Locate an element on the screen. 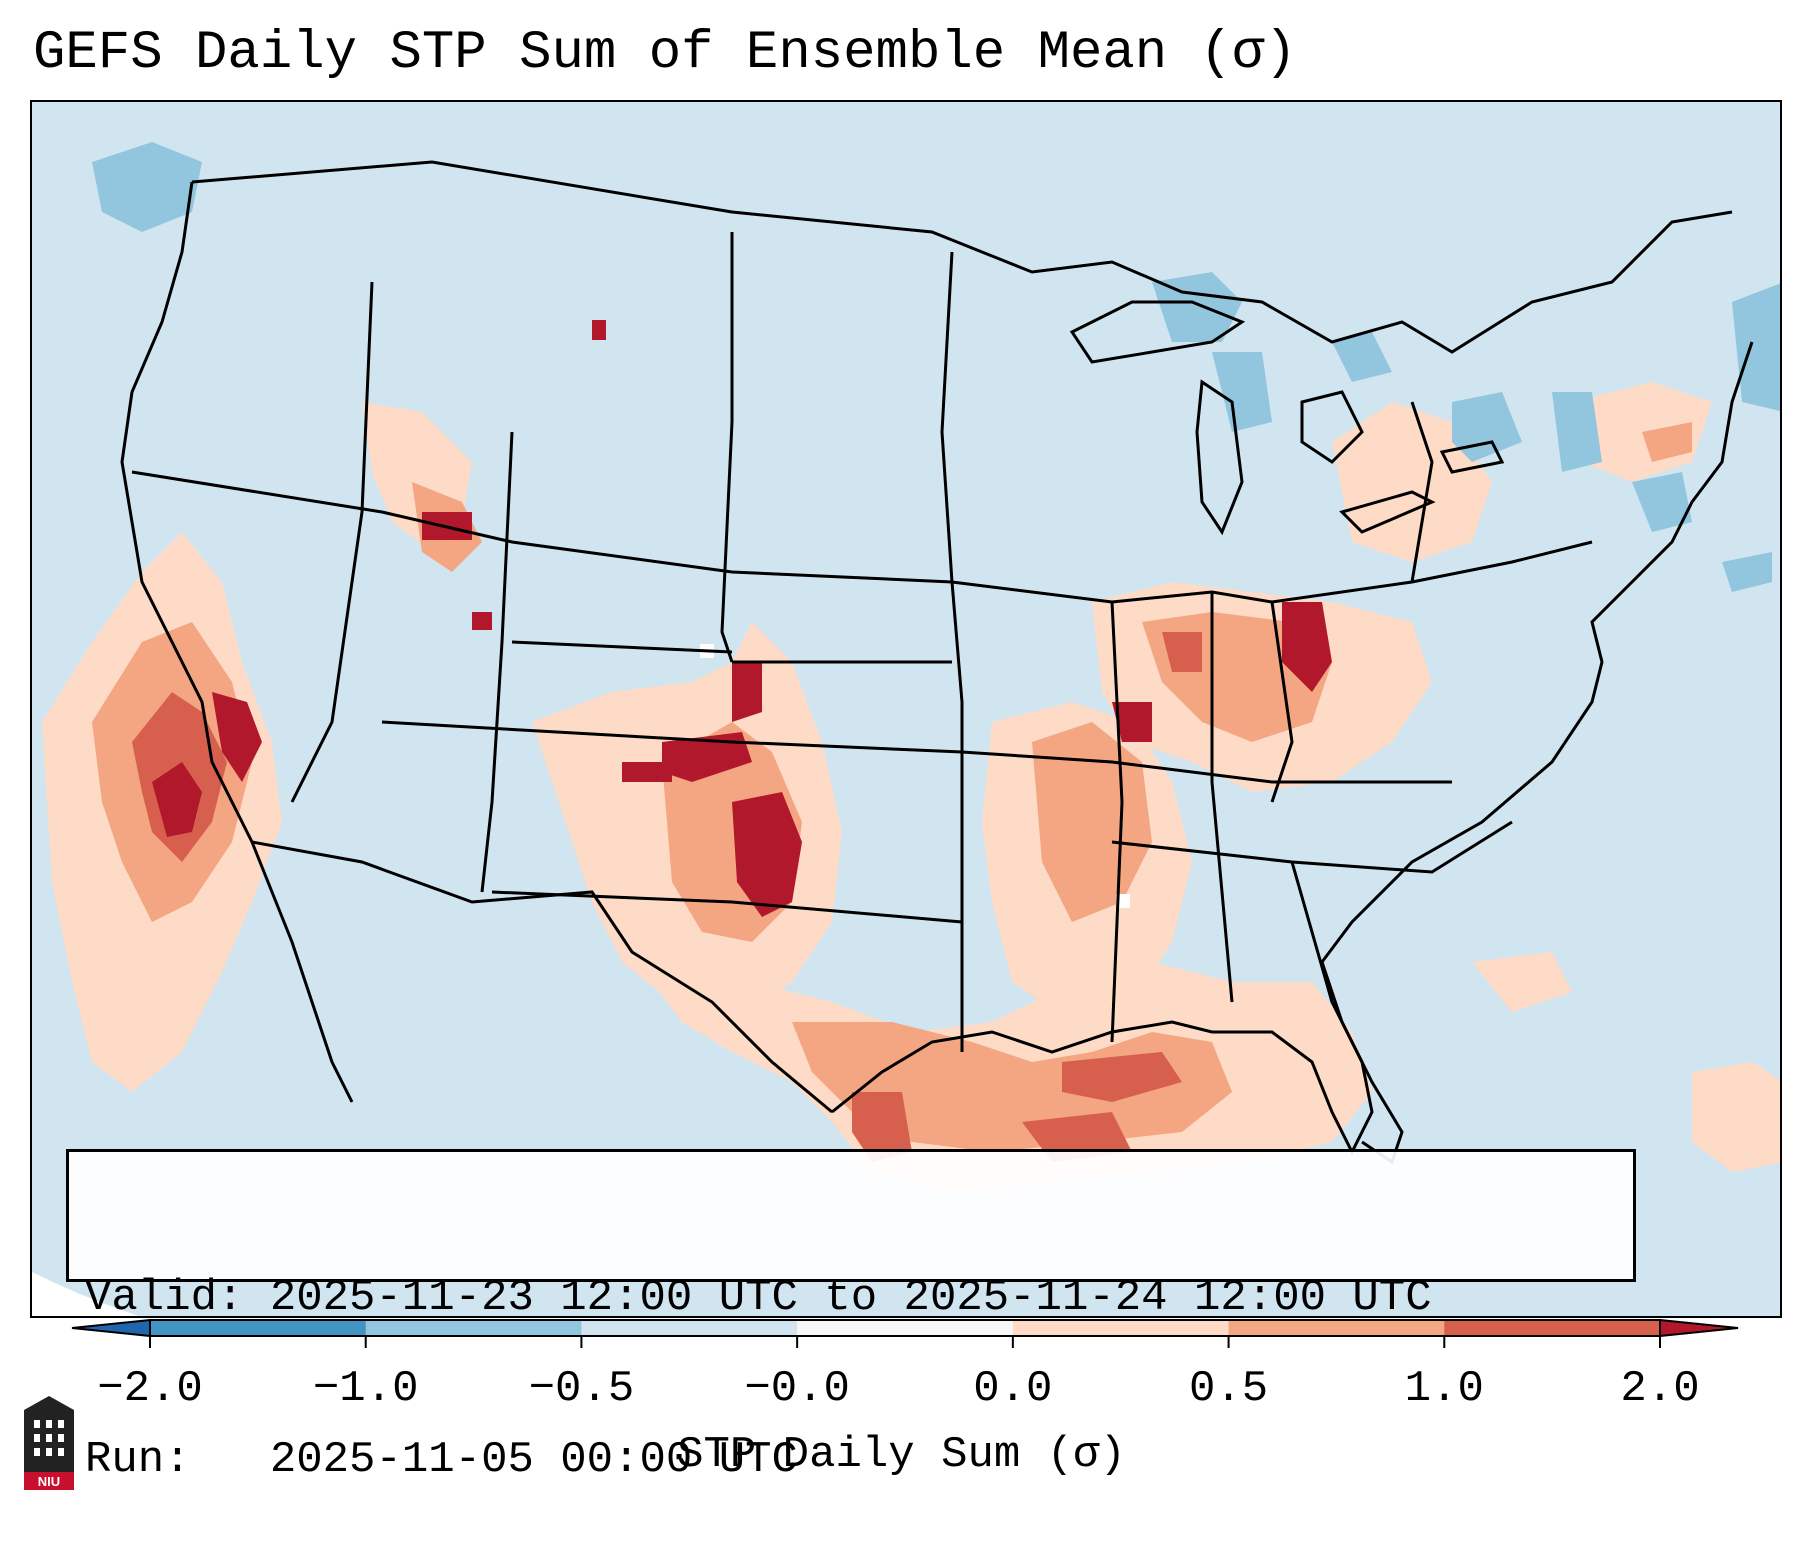 This screenshot has width=1803, height=1541. ca-peak is located at coordinates (177, 799).